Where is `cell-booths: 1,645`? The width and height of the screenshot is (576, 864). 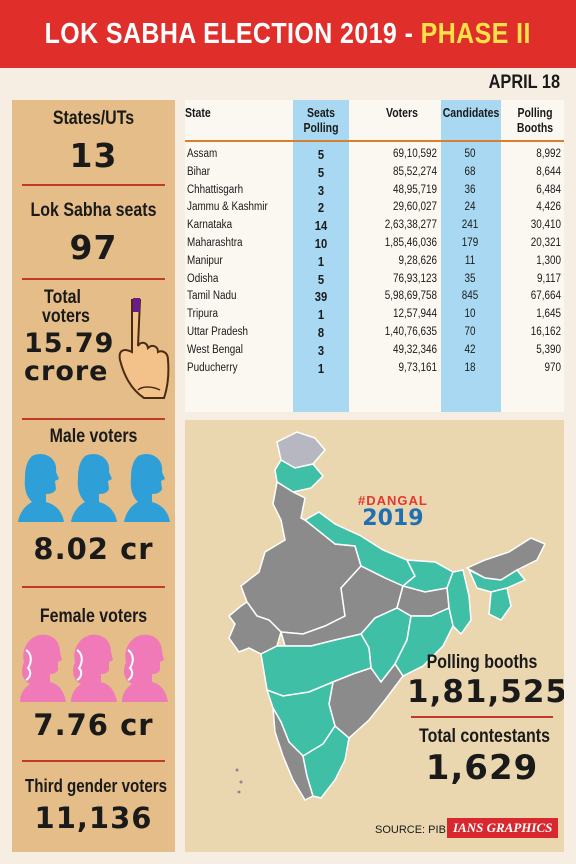
cell-booths: 1,645 is located at coordinates (548, 314).